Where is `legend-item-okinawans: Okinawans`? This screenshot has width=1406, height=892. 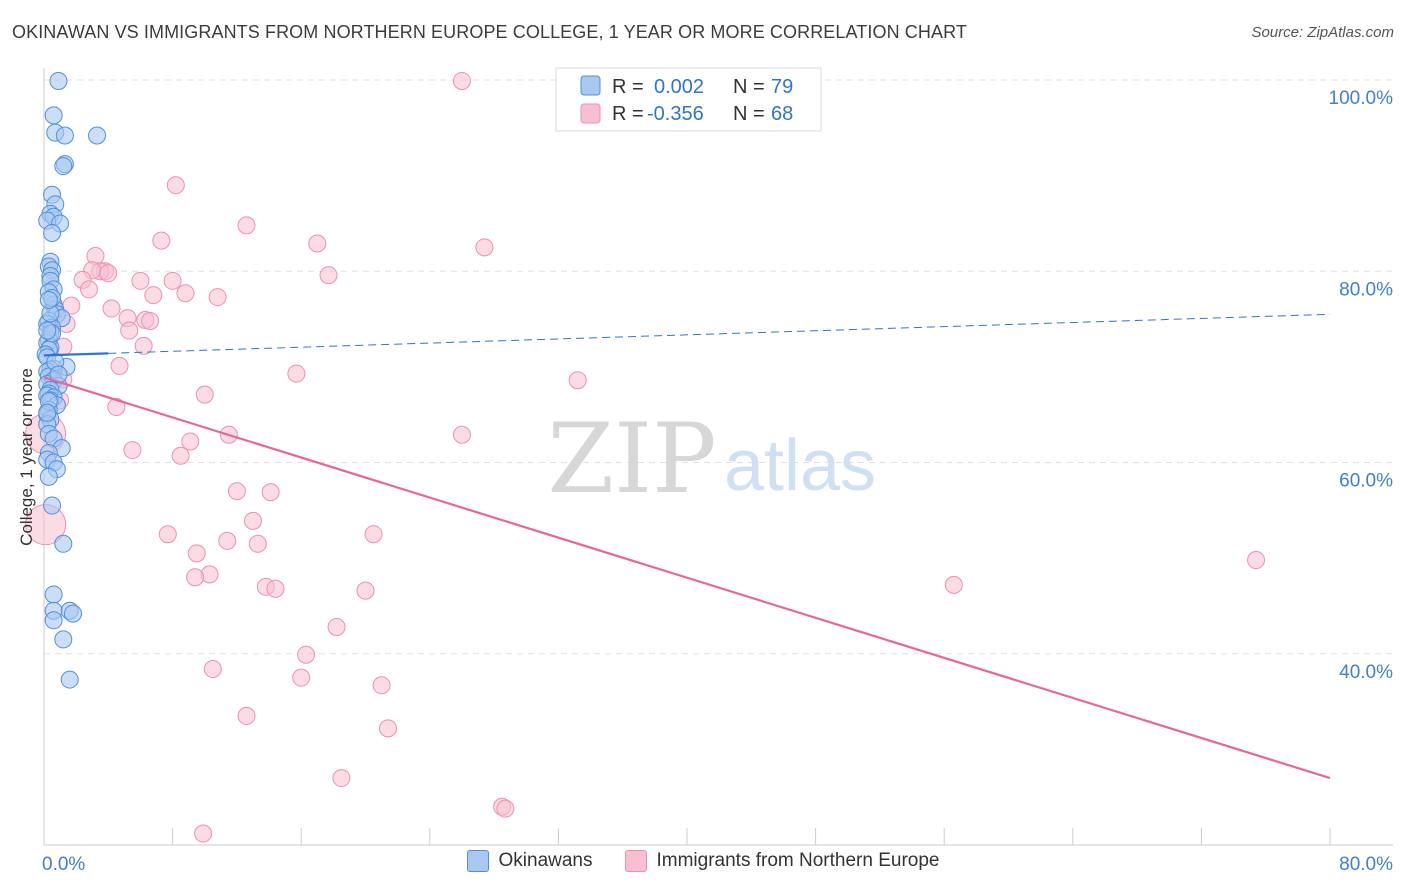
legend-item-okinawans: Okinawans is located at coordinates (529, 861).